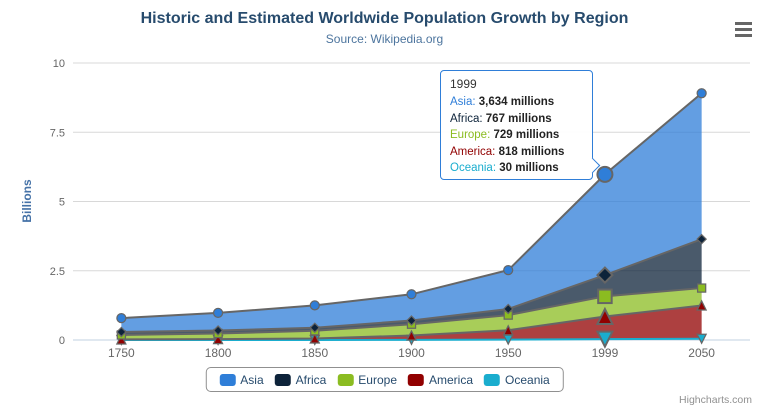  What do you see at coordinates (701, 93) in the screenshot?
I see `point-asia-2050` at bounding box center [701, 93].